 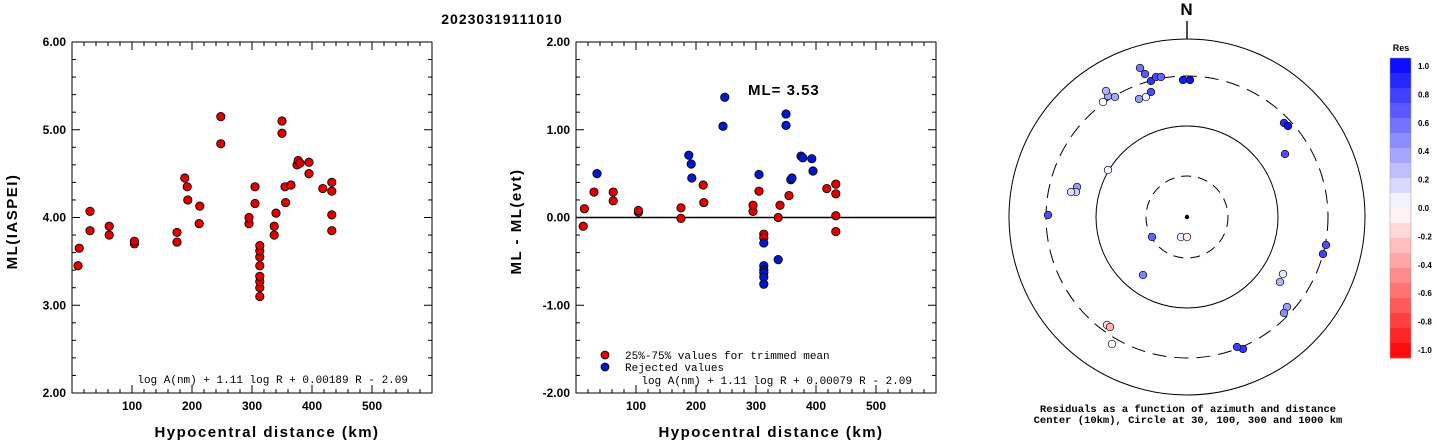 I want to click on colorbar-tick-label: 0.6, so click(x=1424, y=123).